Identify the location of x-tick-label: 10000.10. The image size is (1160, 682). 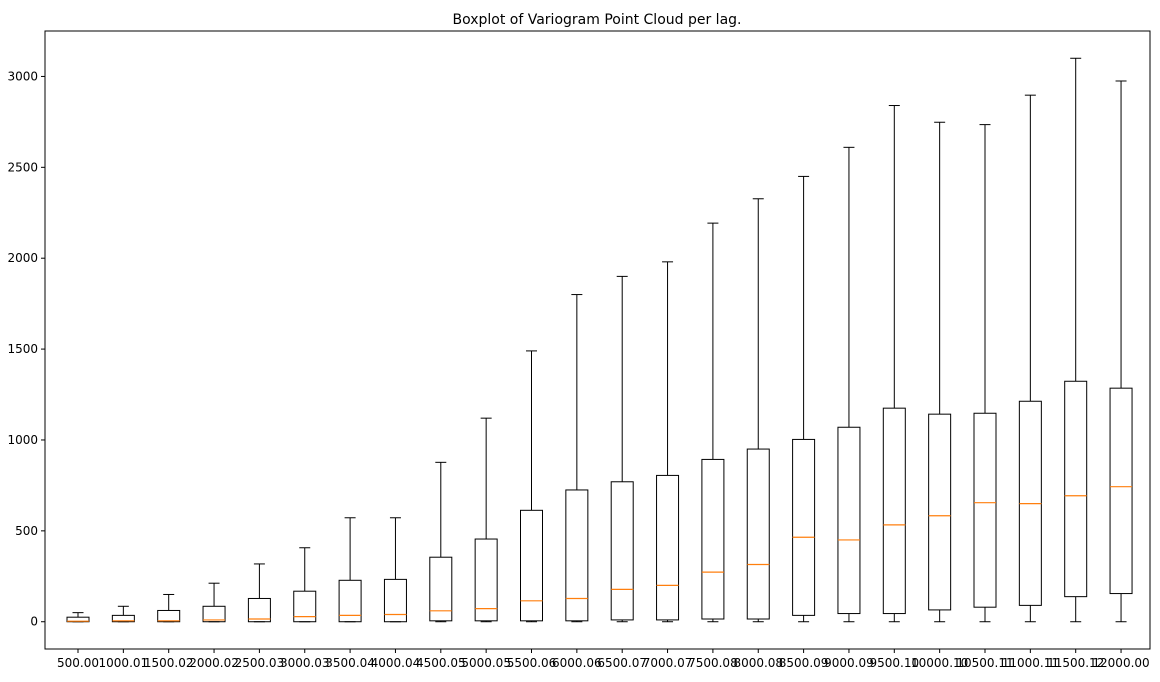
(939, 663).